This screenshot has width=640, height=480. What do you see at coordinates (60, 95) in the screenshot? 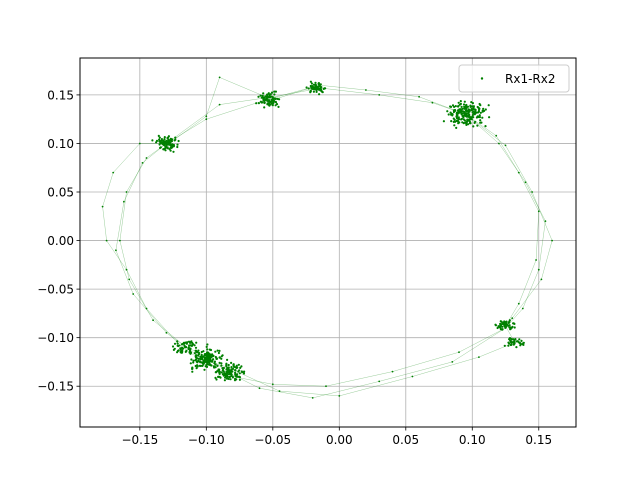
I see `y-tick-label: 0.15` at bounding box center [60, 95].